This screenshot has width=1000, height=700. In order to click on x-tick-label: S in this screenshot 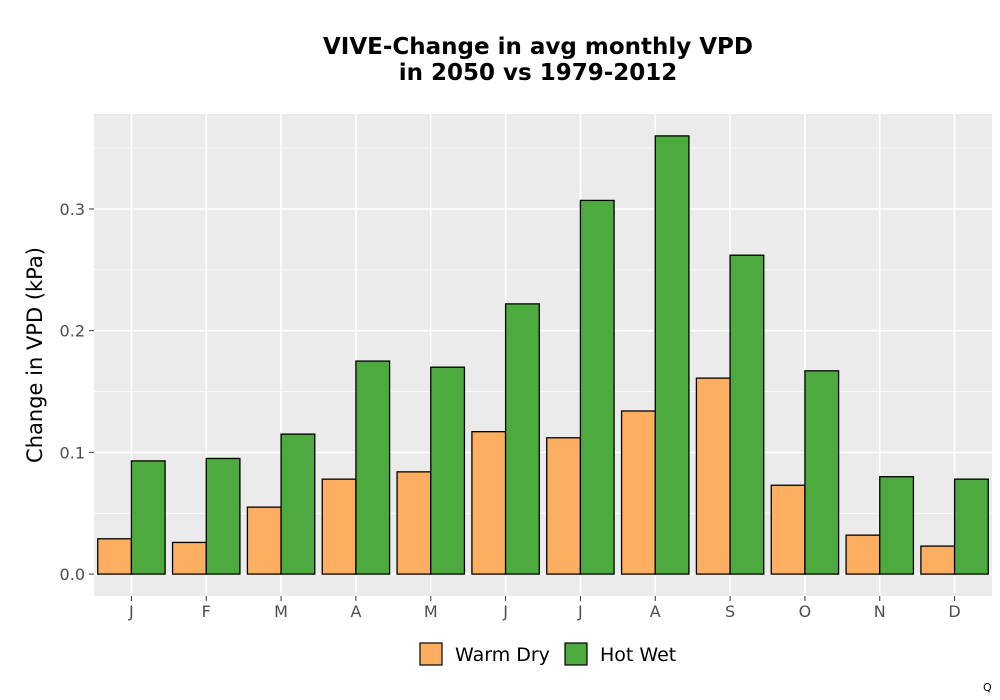, I will do `click(730, 611)`.